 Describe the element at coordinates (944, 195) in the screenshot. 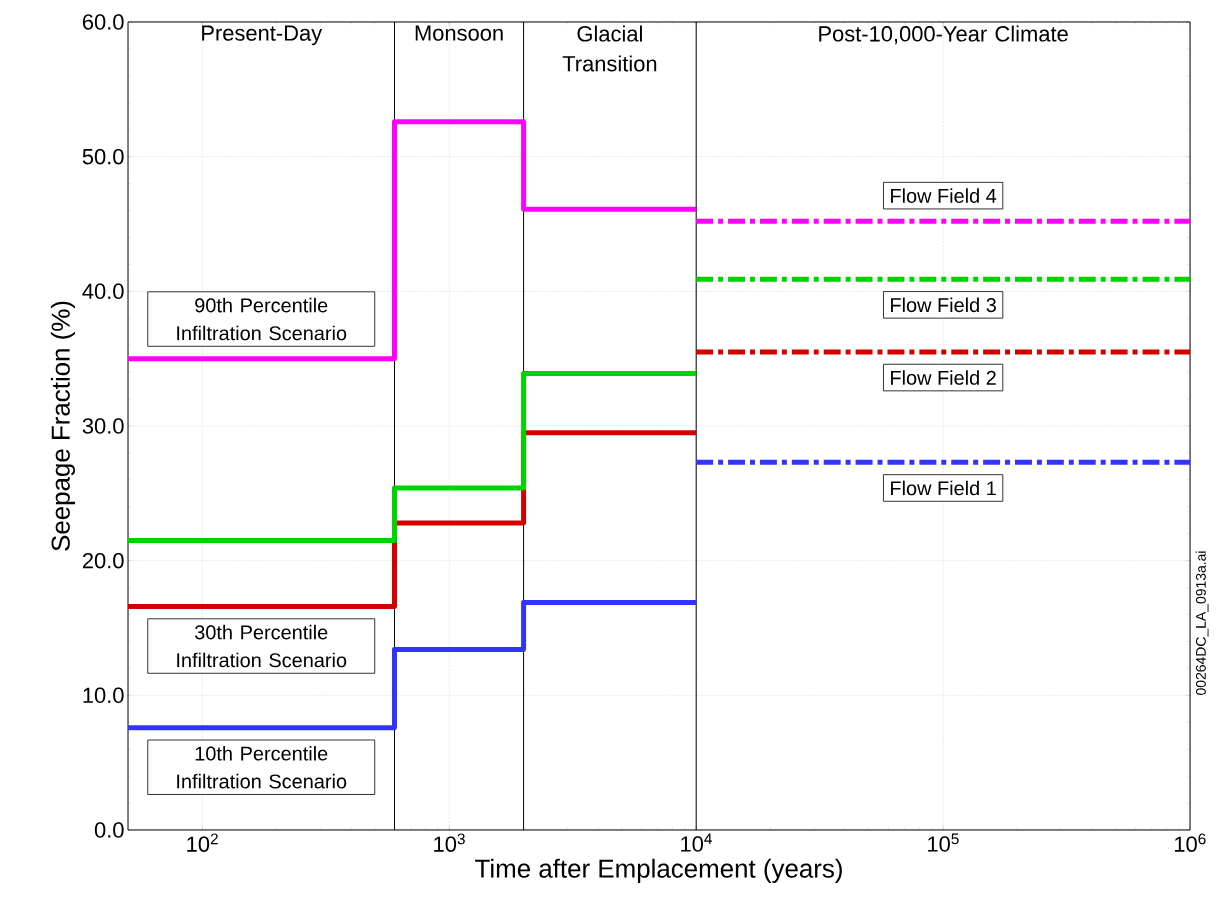

I see `series-label: Flow Field 4` at that location.